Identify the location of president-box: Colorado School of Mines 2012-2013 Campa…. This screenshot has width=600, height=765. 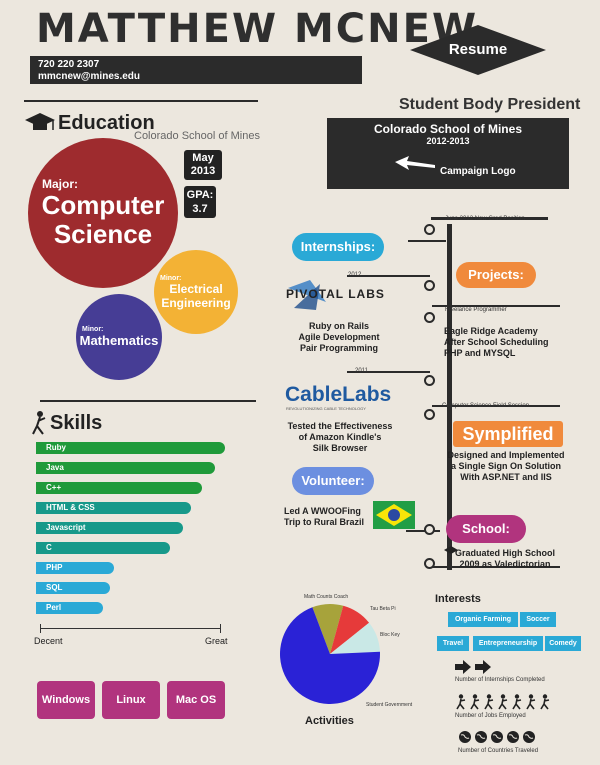
(448, 153).